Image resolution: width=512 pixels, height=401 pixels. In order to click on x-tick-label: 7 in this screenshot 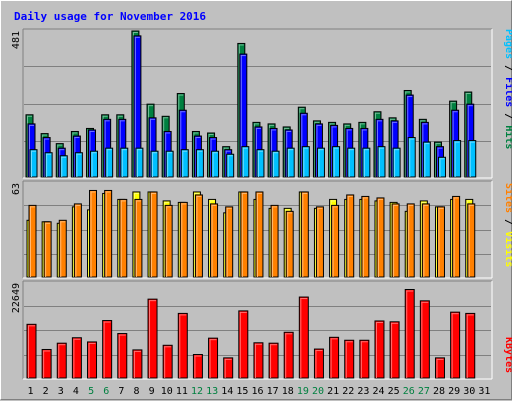, I will do `click(121, 391)`.